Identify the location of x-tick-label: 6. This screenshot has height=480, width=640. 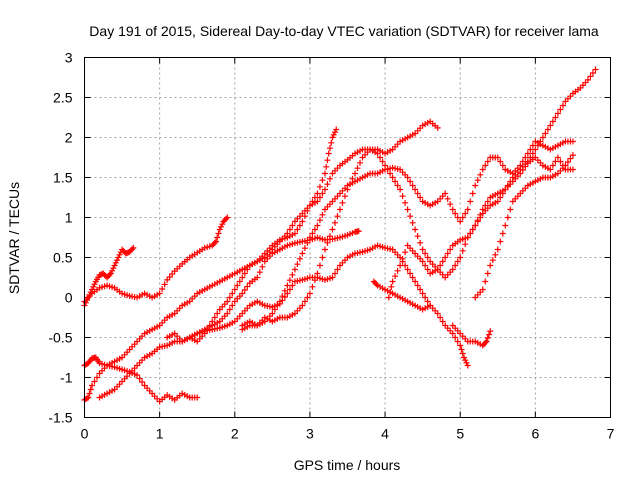
(535, 434).